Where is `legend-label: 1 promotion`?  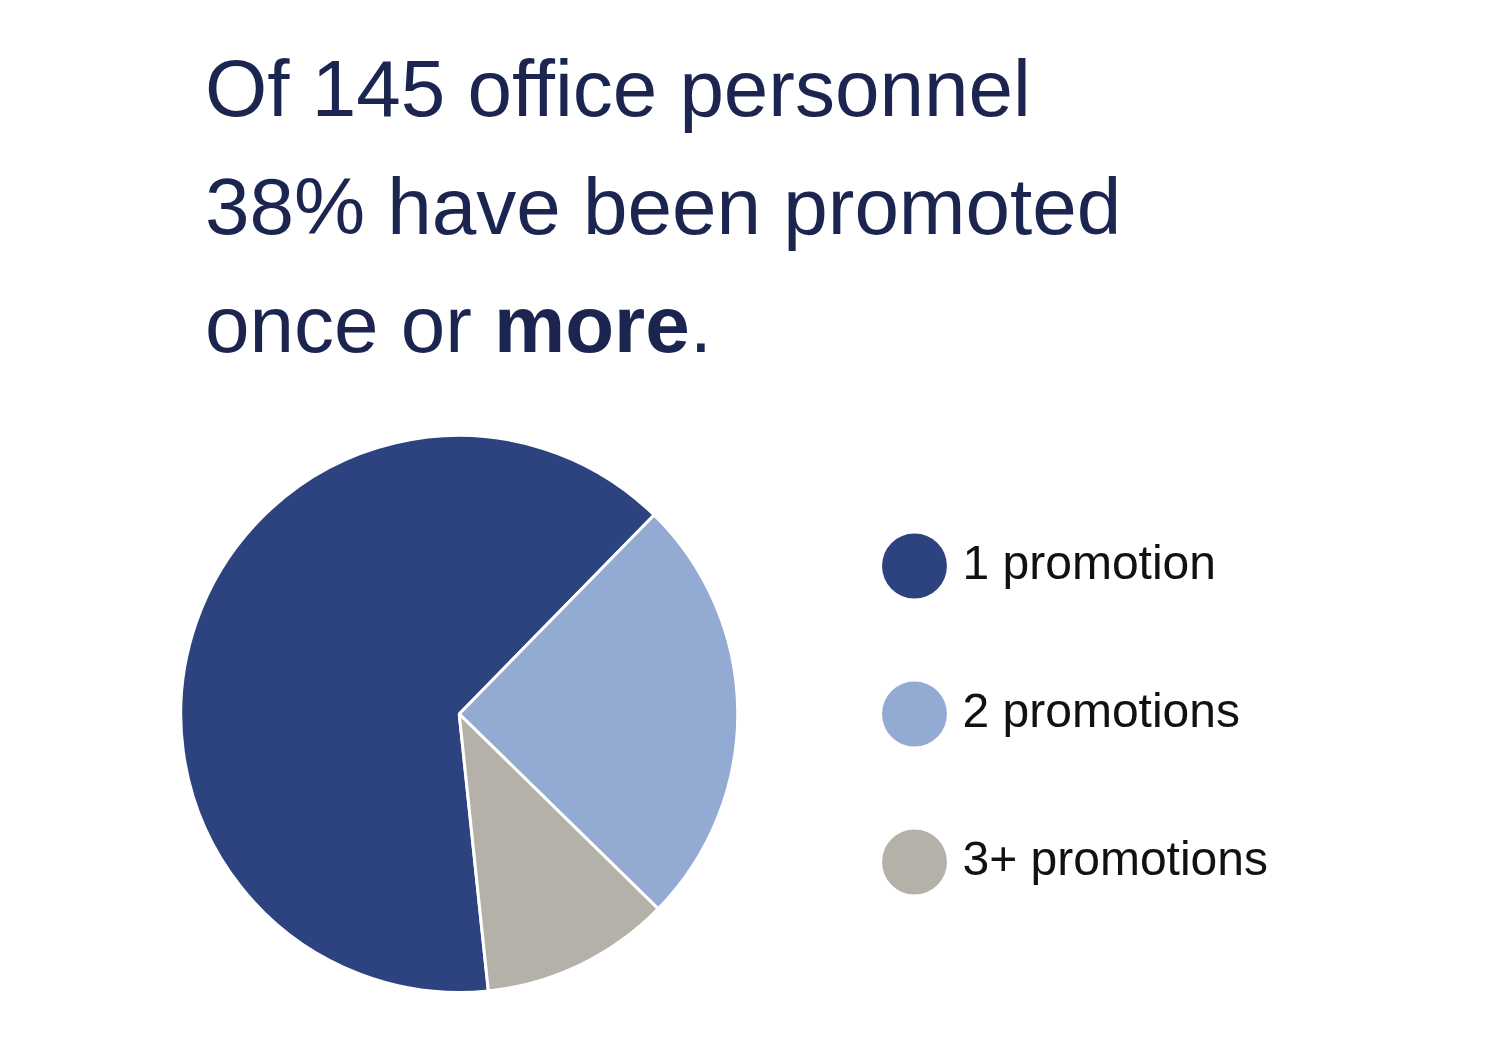
legend-label: 1 promotion is located at coordinates (1089, 563).